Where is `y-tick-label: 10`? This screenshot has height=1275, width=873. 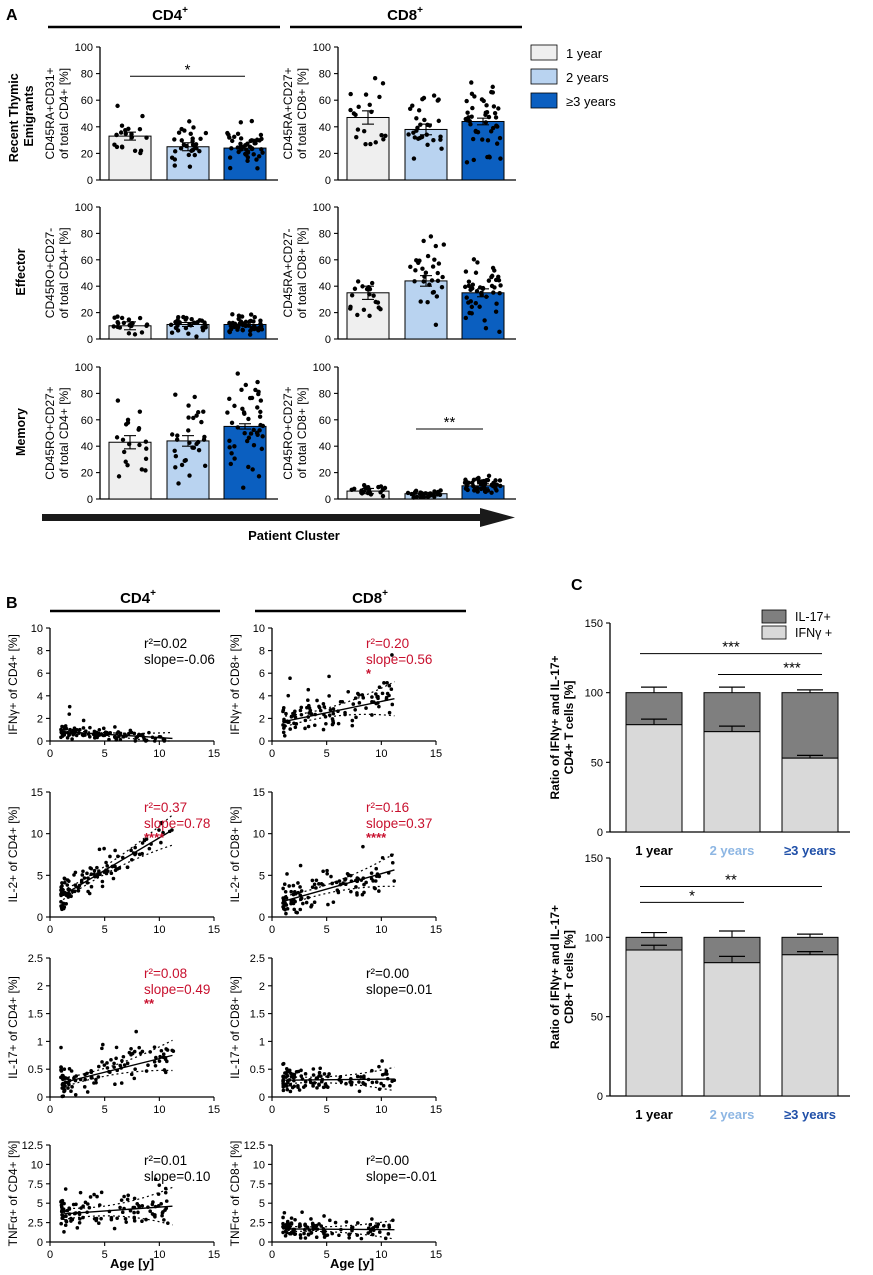
y-tick-label: 10 is located at coordinates (259, 1165).